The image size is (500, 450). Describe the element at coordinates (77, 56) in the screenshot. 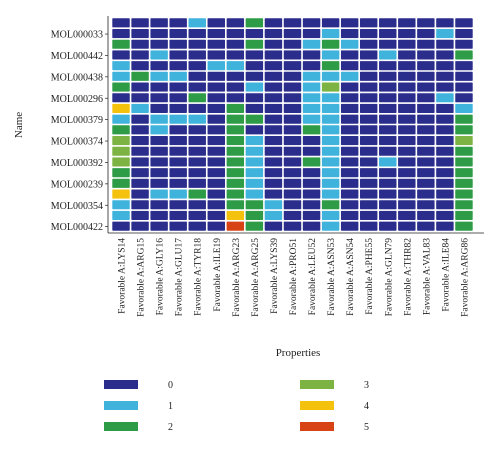

I see `y-tick-label: MOL000442` at that location.